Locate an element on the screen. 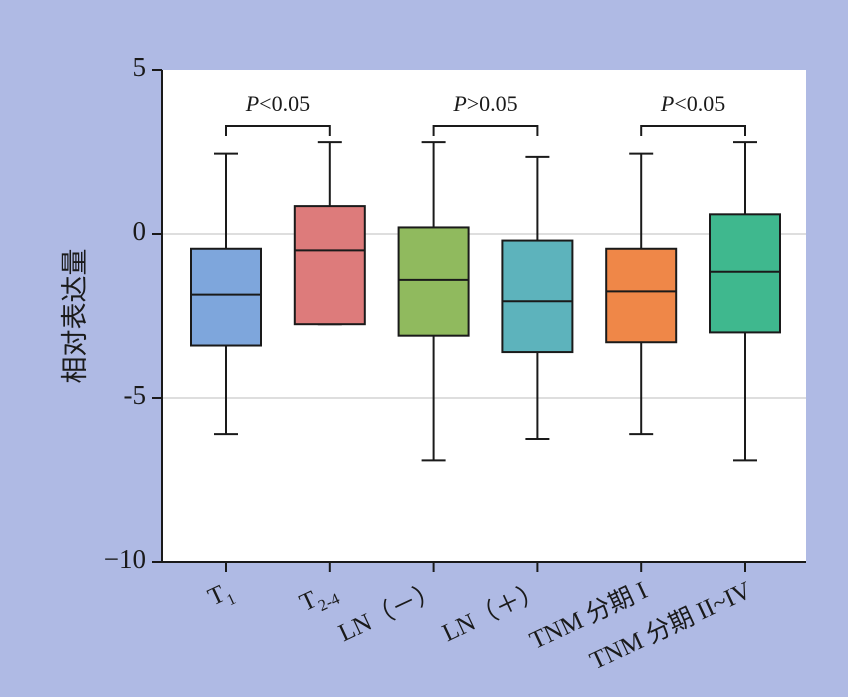  x-tick-label: T1 is located at coordinates (221, 596).